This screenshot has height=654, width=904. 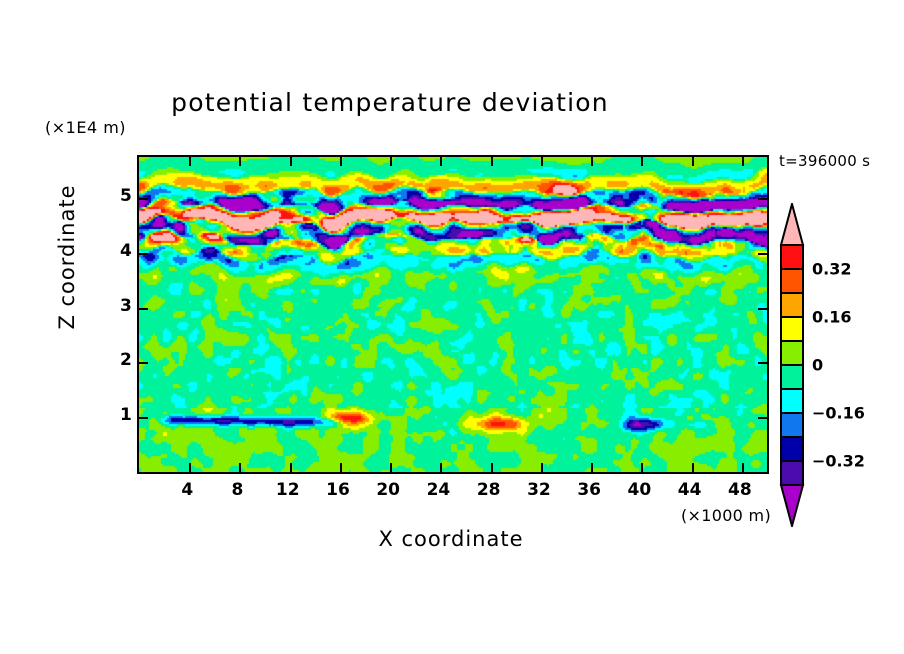 I want to click on x-tick-label: 20, so click(x=388, y=490).